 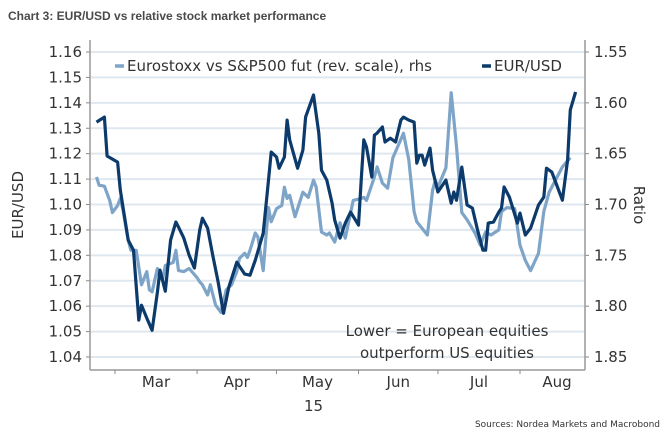 What do you see at coordinates (65, 179) in the screenshot?
I see `y-tick-label: 1.11` at bounding box center [65, 179].